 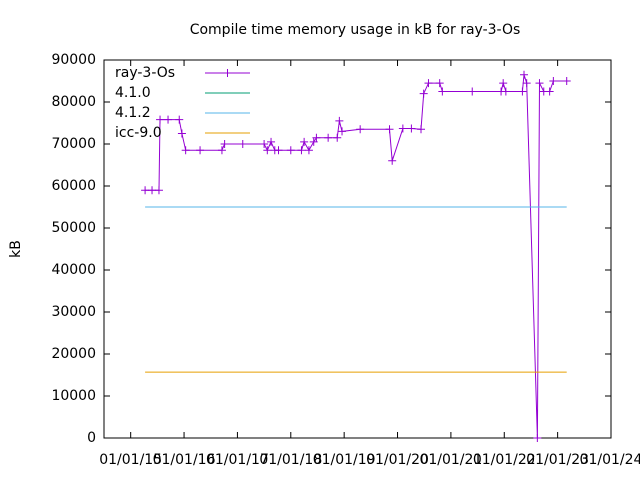 I want to click on x-tick-label: 01/01/24, so click(x=610, y=460).